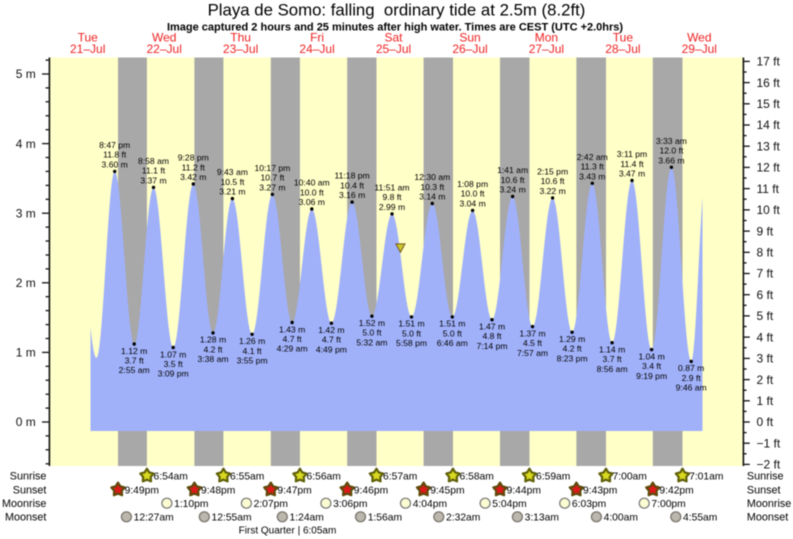  What do you see at coordinates (114, 145) in the screenshot?
I see `svg-text: 8:47 pm` at bounding box center [114, 145].